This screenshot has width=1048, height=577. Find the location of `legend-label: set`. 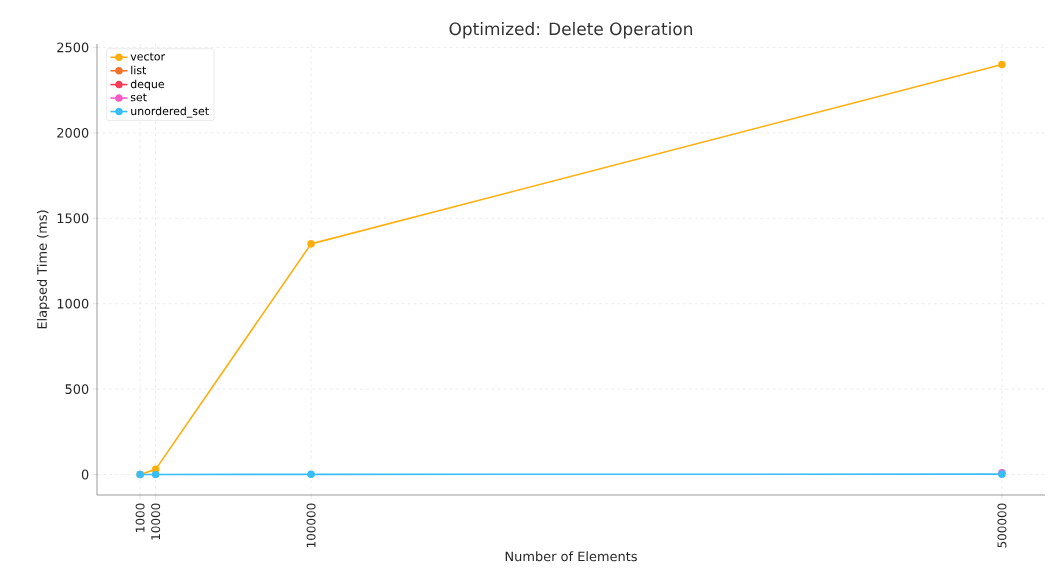

legend-label: set is located at coordinates (138, 97).